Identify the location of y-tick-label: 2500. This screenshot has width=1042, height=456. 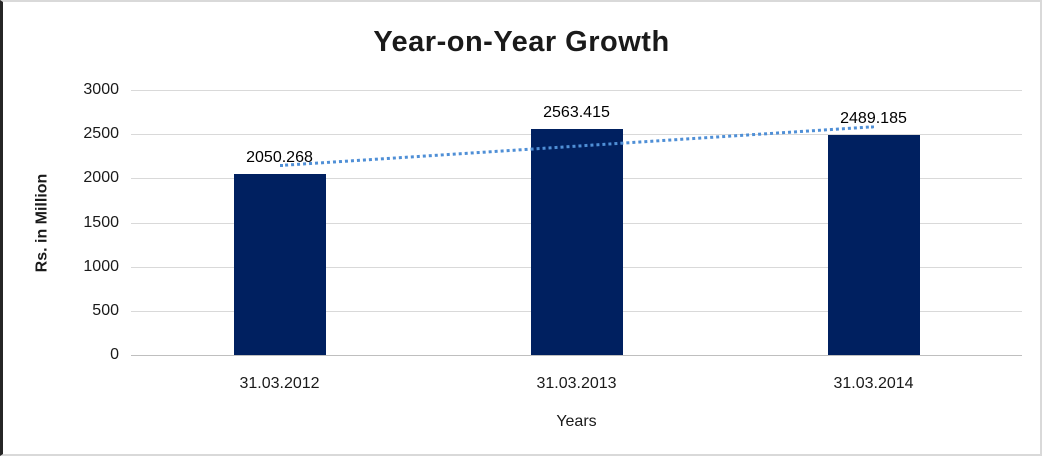
(101, 134).